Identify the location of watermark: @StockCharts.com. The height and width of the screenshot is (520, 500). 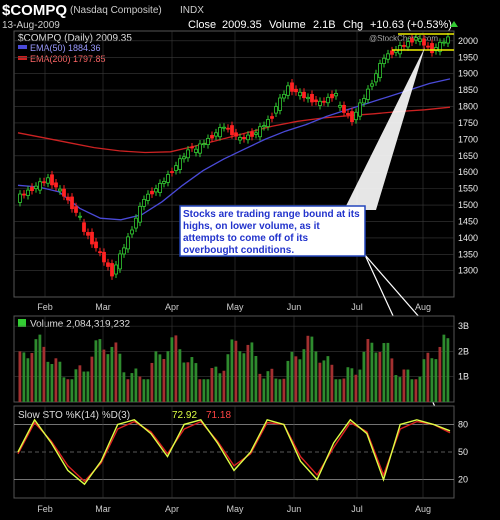
(403, 38).